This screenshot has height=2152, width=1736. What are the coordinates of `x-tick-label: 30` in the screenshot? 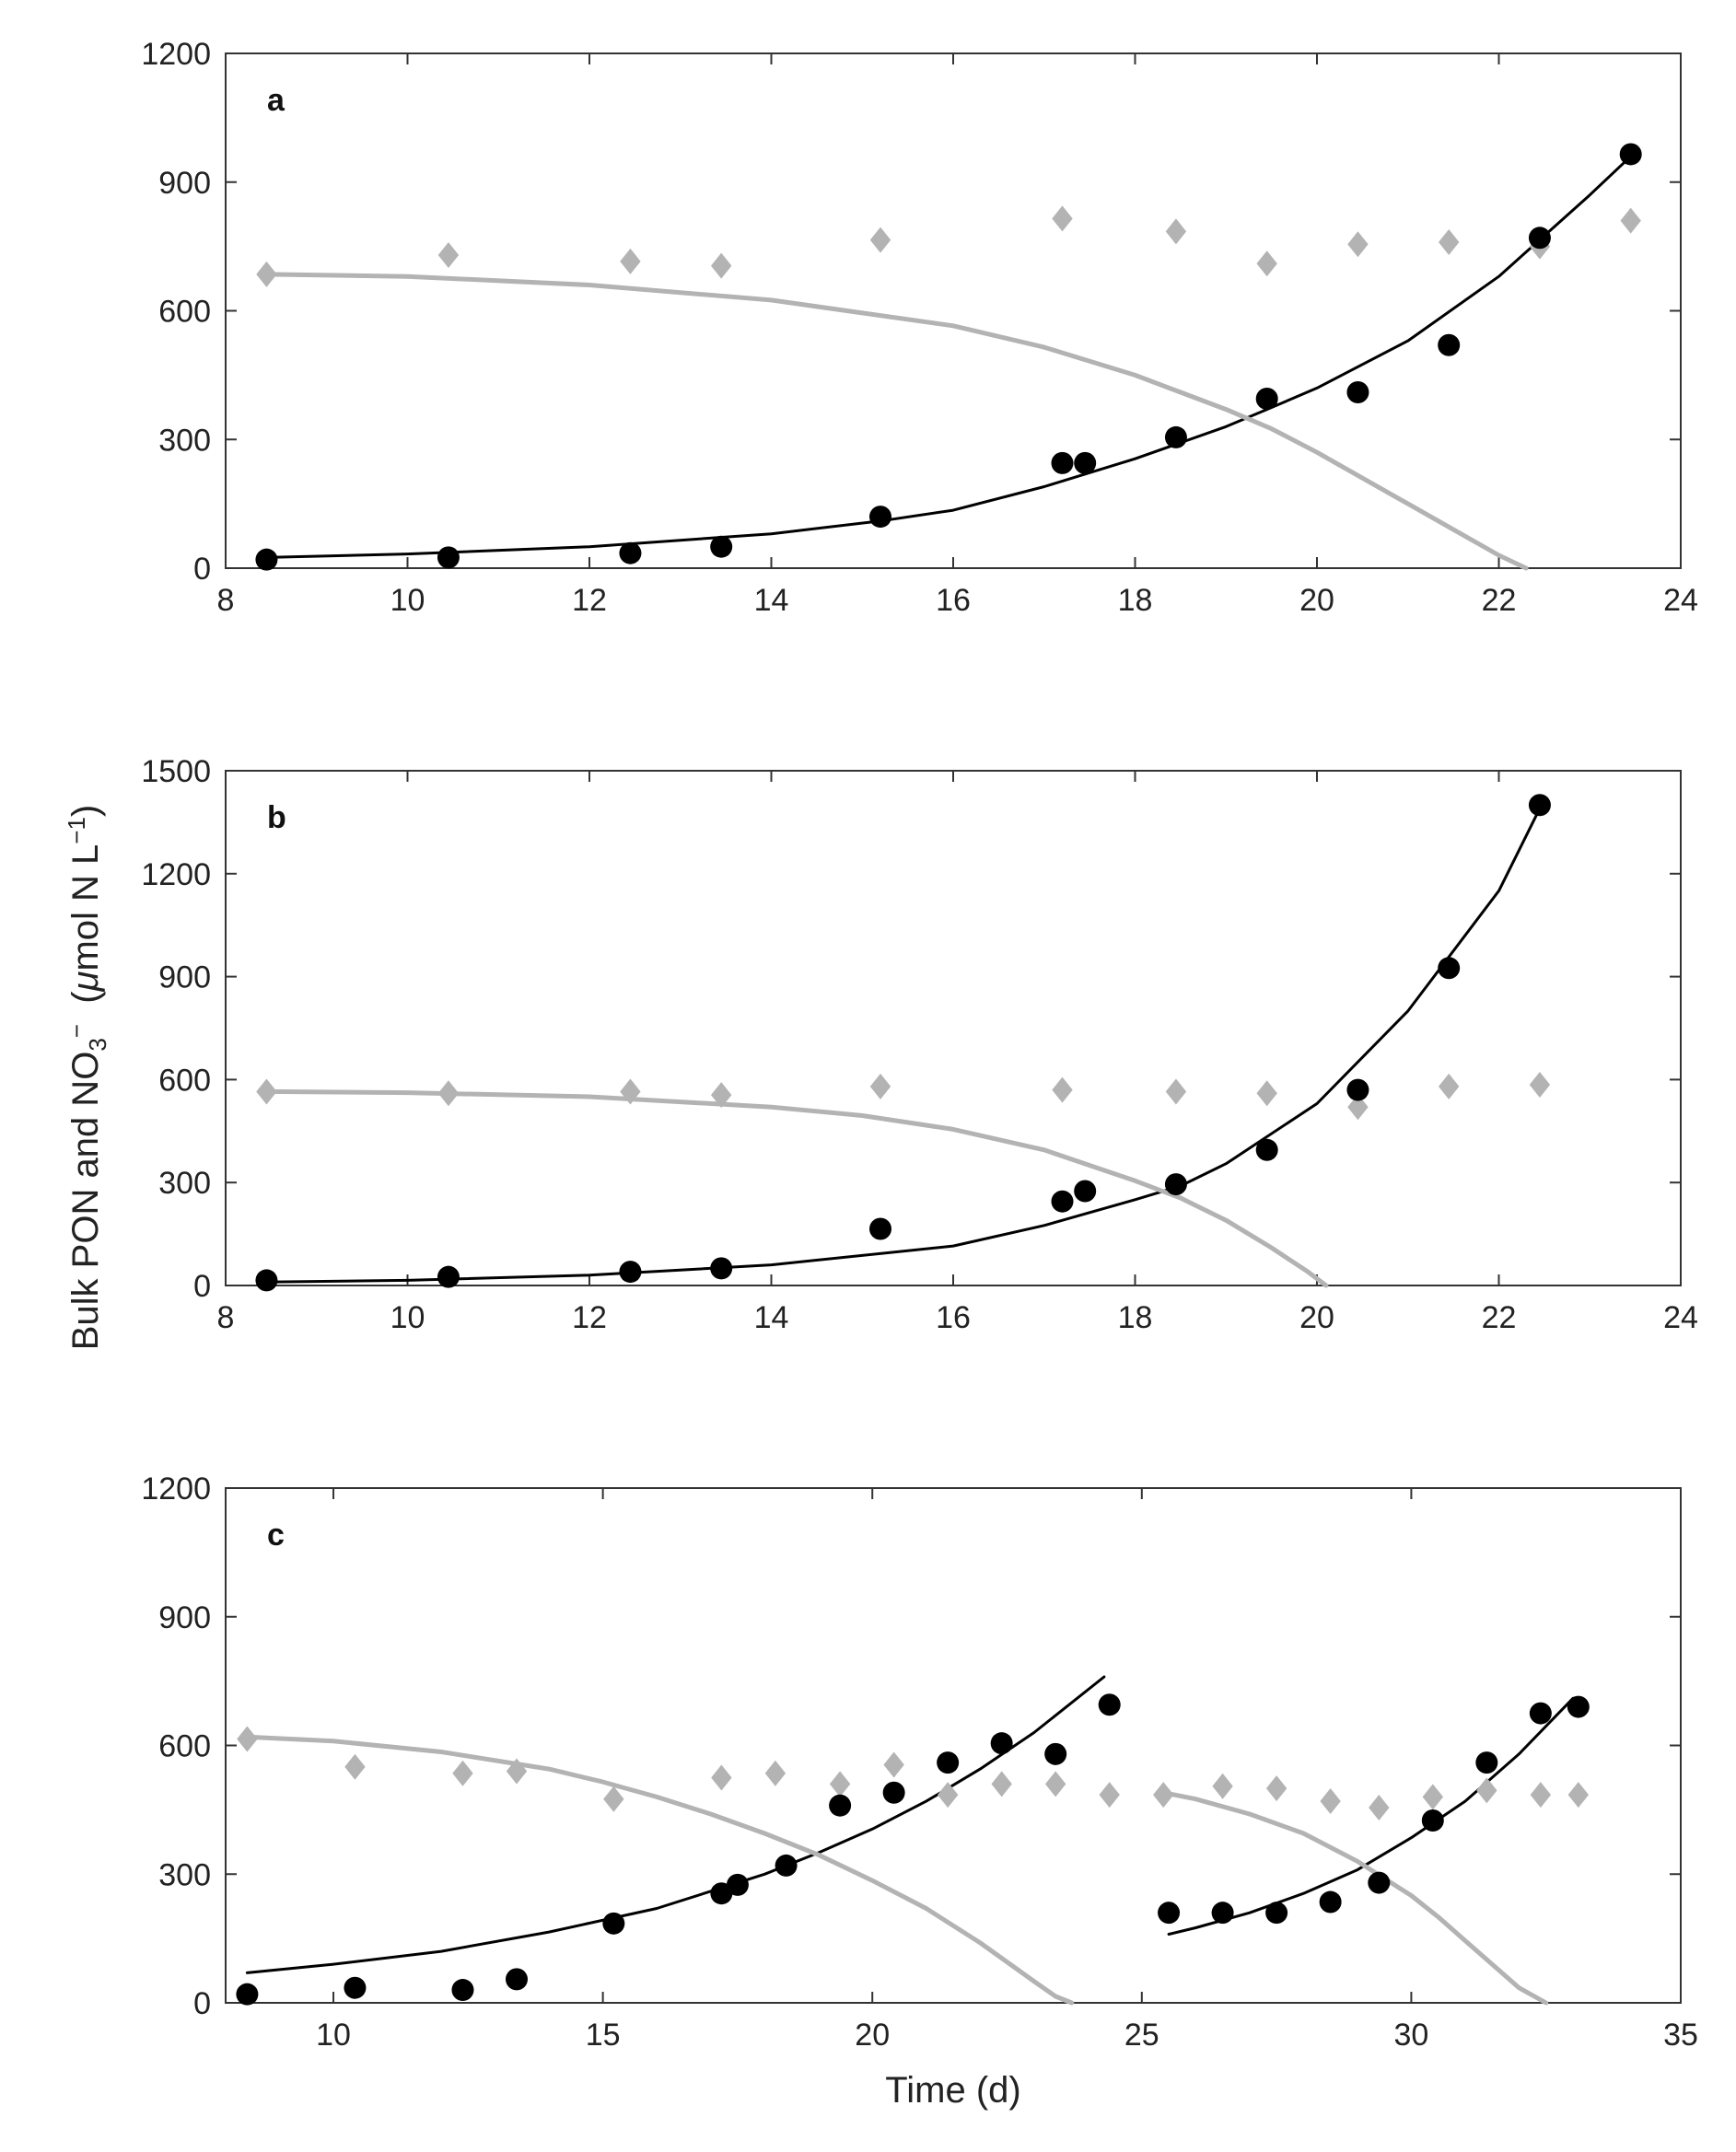 It's located at (1410, 2035).